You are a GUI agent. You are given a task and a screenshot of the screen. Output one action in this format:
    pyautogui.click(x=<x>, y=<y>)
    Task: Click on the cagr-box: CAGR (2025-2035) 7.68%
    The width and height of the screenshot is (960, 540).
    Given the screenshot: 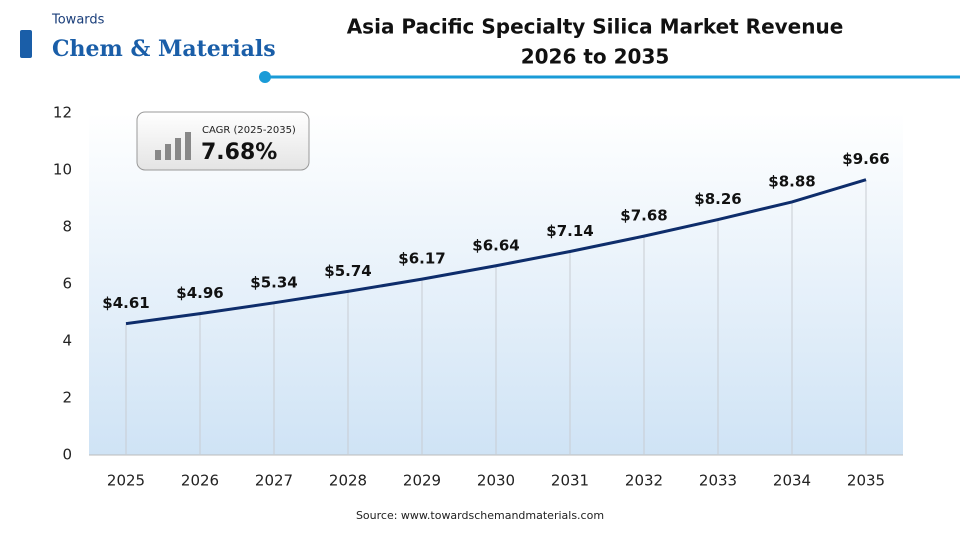 What is the action you would take?
    pyautogui.click(x=223, y=141)
    